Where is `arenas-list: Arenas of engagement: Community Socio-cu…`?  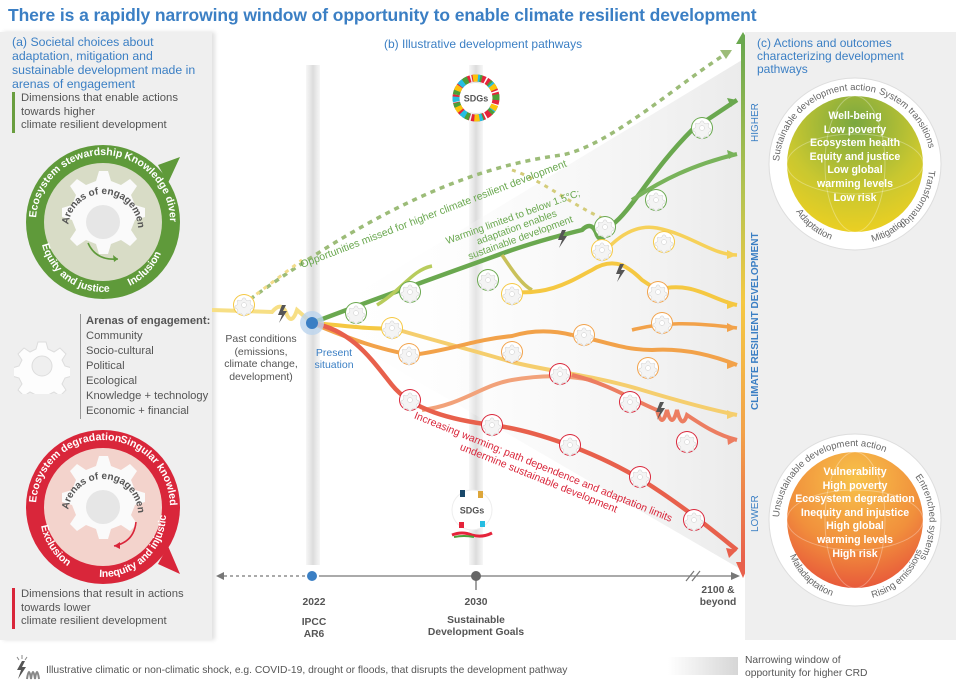
arenas-list: Arenas of engagement: Community Socio-cu… is located at coordinates (145, 366).